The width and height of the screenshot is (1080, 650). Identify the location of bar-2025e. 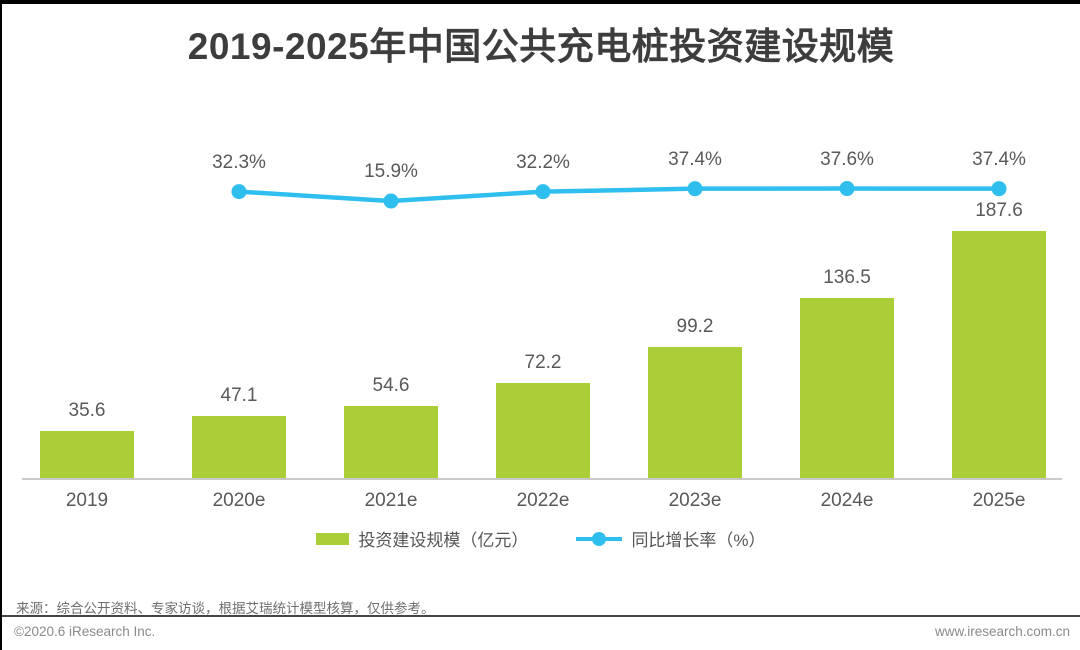
(999, 354).